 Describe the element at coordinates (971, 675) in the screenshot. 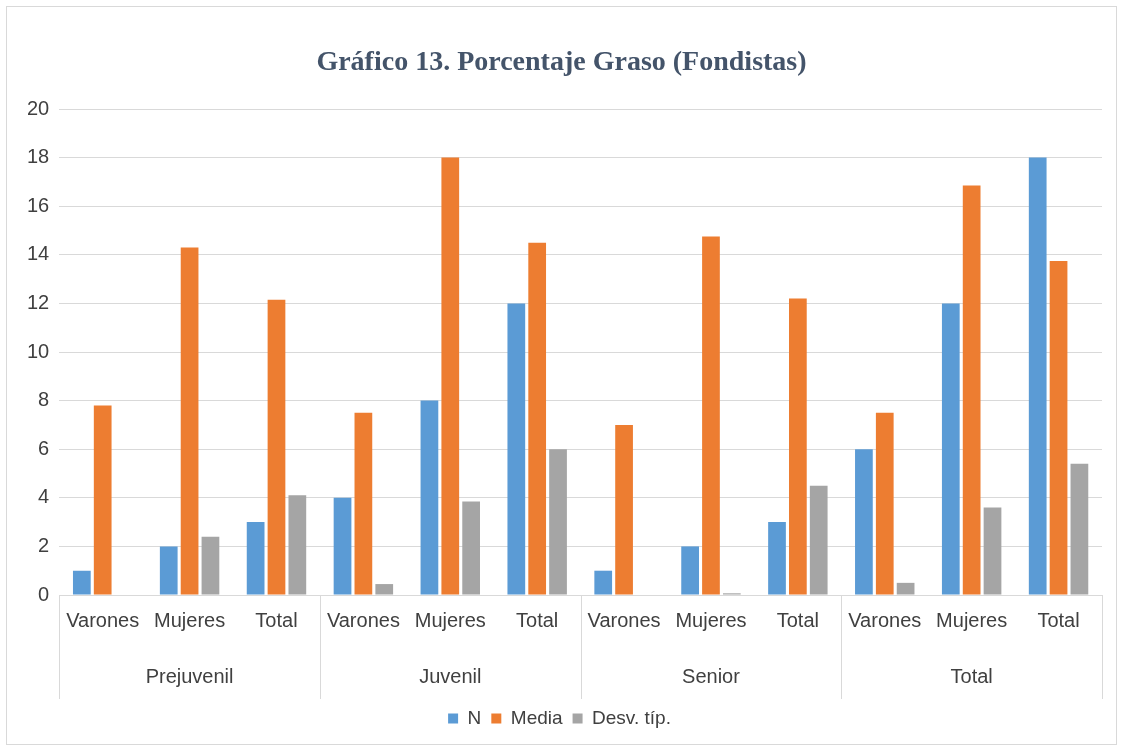

I see `text: Total` at that location.